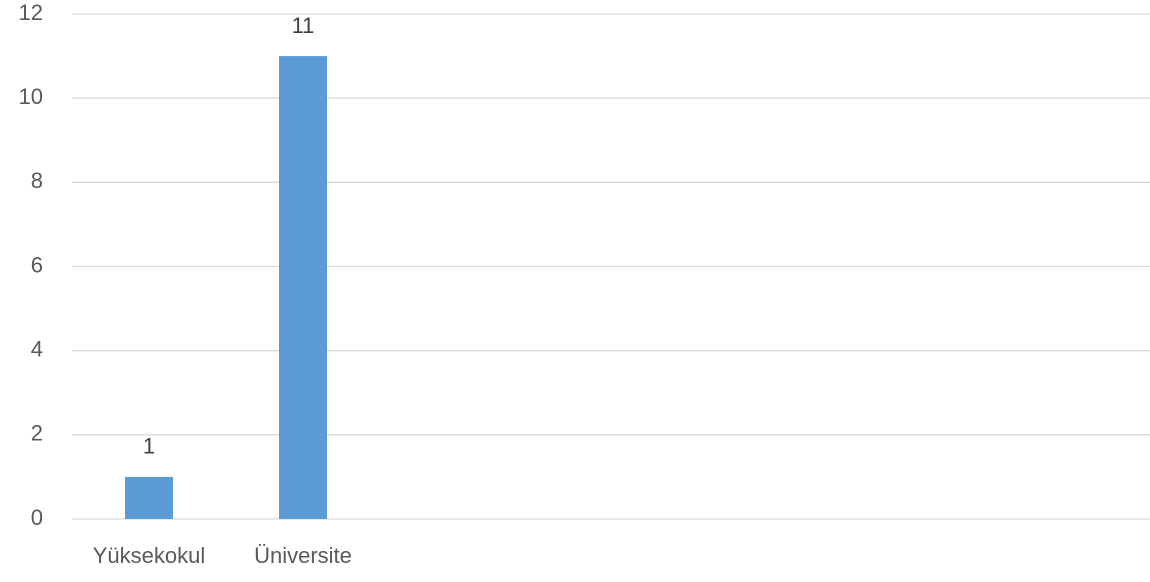 This screenshot has width=1150, height=582. Describe the element at coordinates (303, 555) in the screenshot. I see `x-tick-label: Üniversite` at that location.